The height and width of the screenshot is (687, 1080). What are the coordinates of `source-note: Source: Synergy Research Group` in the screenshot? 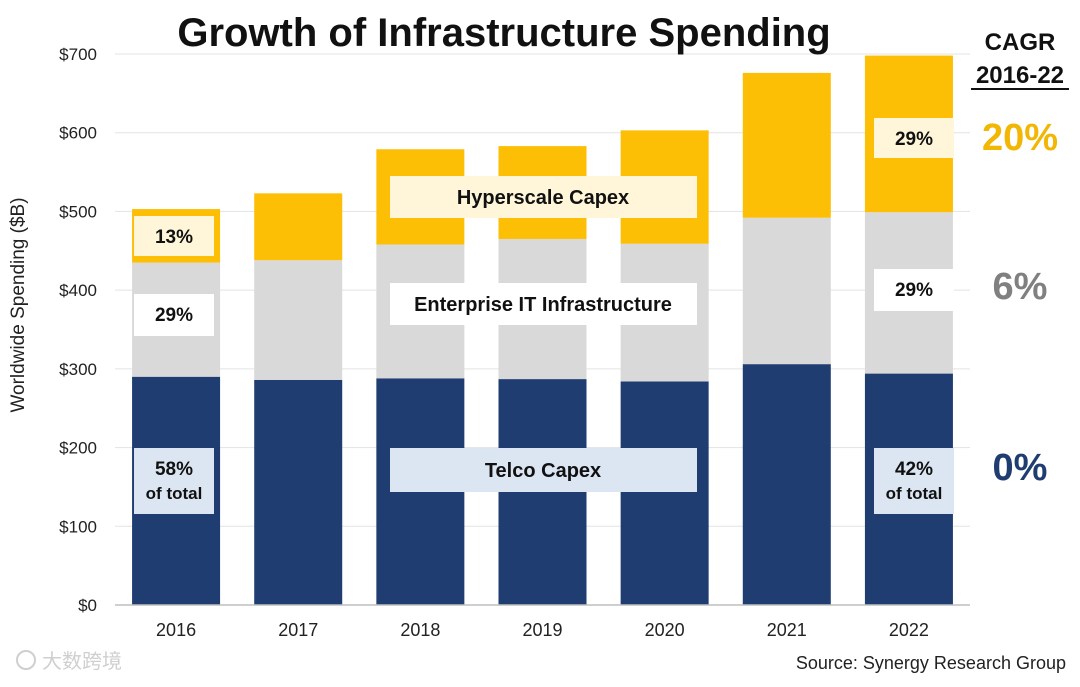 It's located at (931, 663).